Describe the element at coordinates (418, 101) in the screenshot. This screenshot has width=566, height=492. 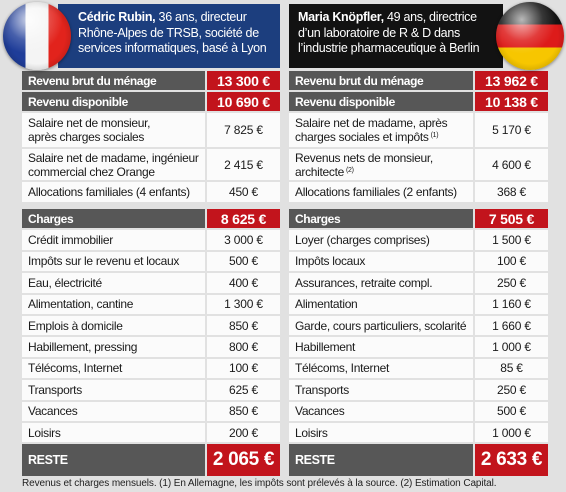
I see `row-revenu-disponible: Revenu disponible 10 138 €` at that location.